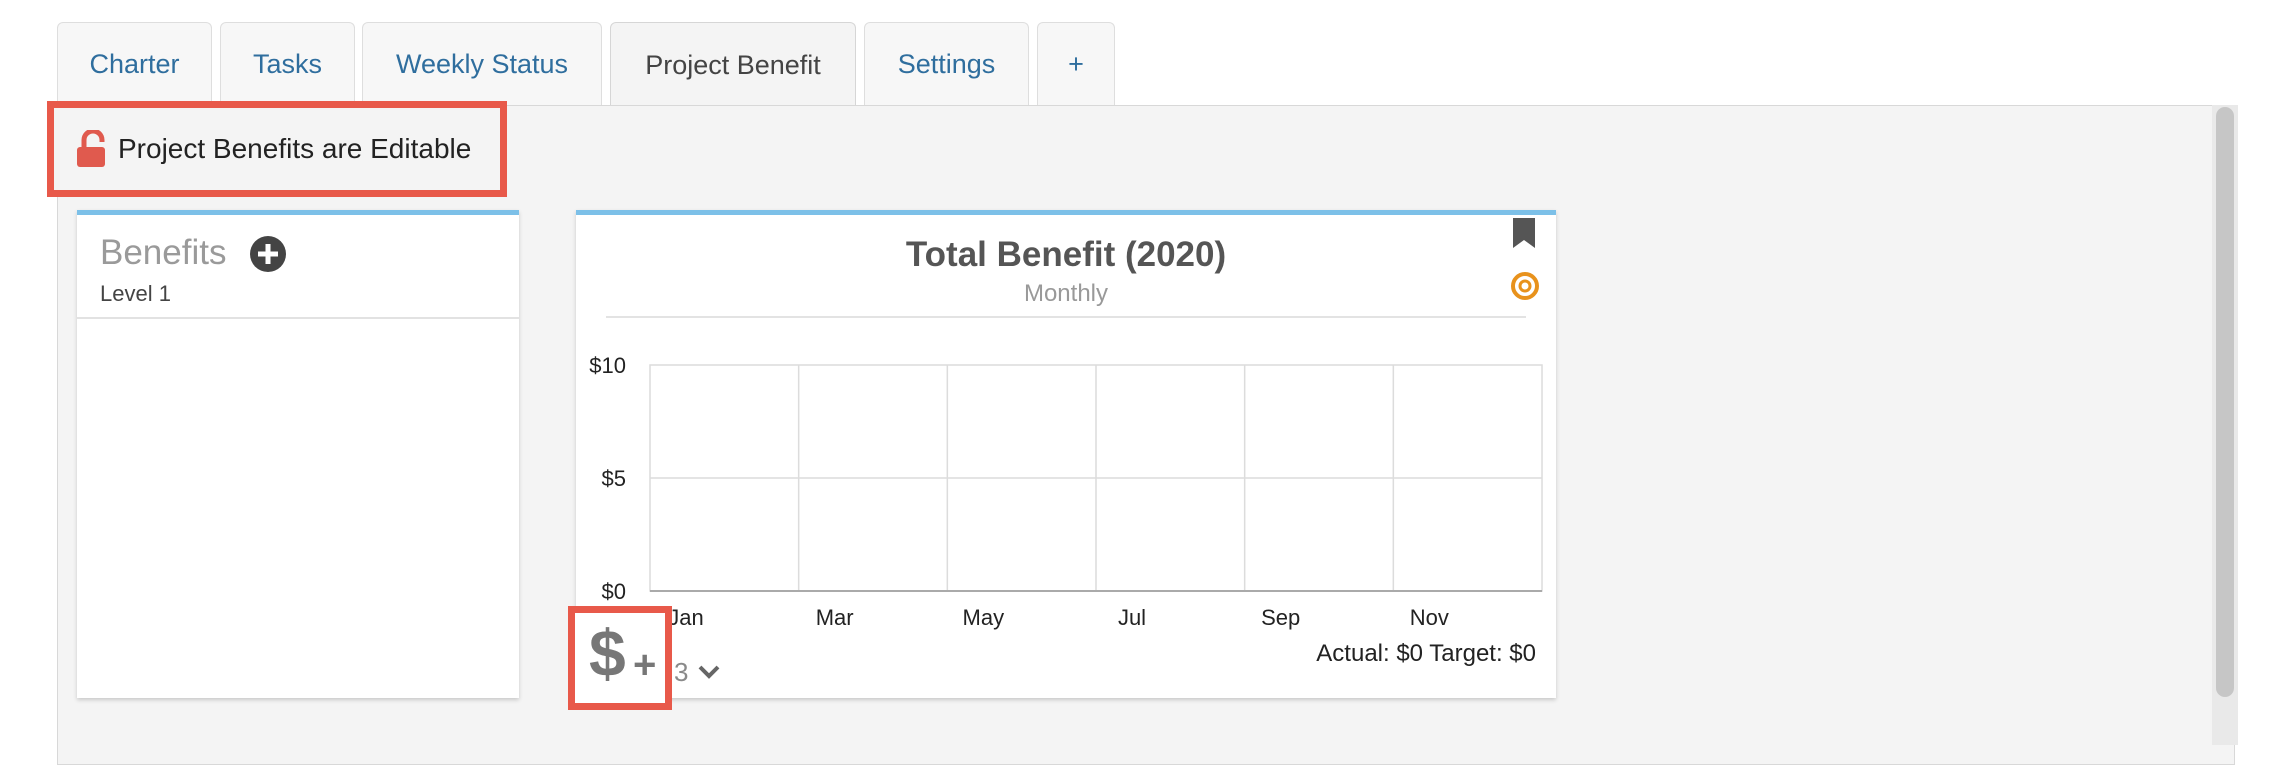 The width and height of the screenshot is (2292, 765). I want to click on x-tick-label: Sep, so click(1280, 617).